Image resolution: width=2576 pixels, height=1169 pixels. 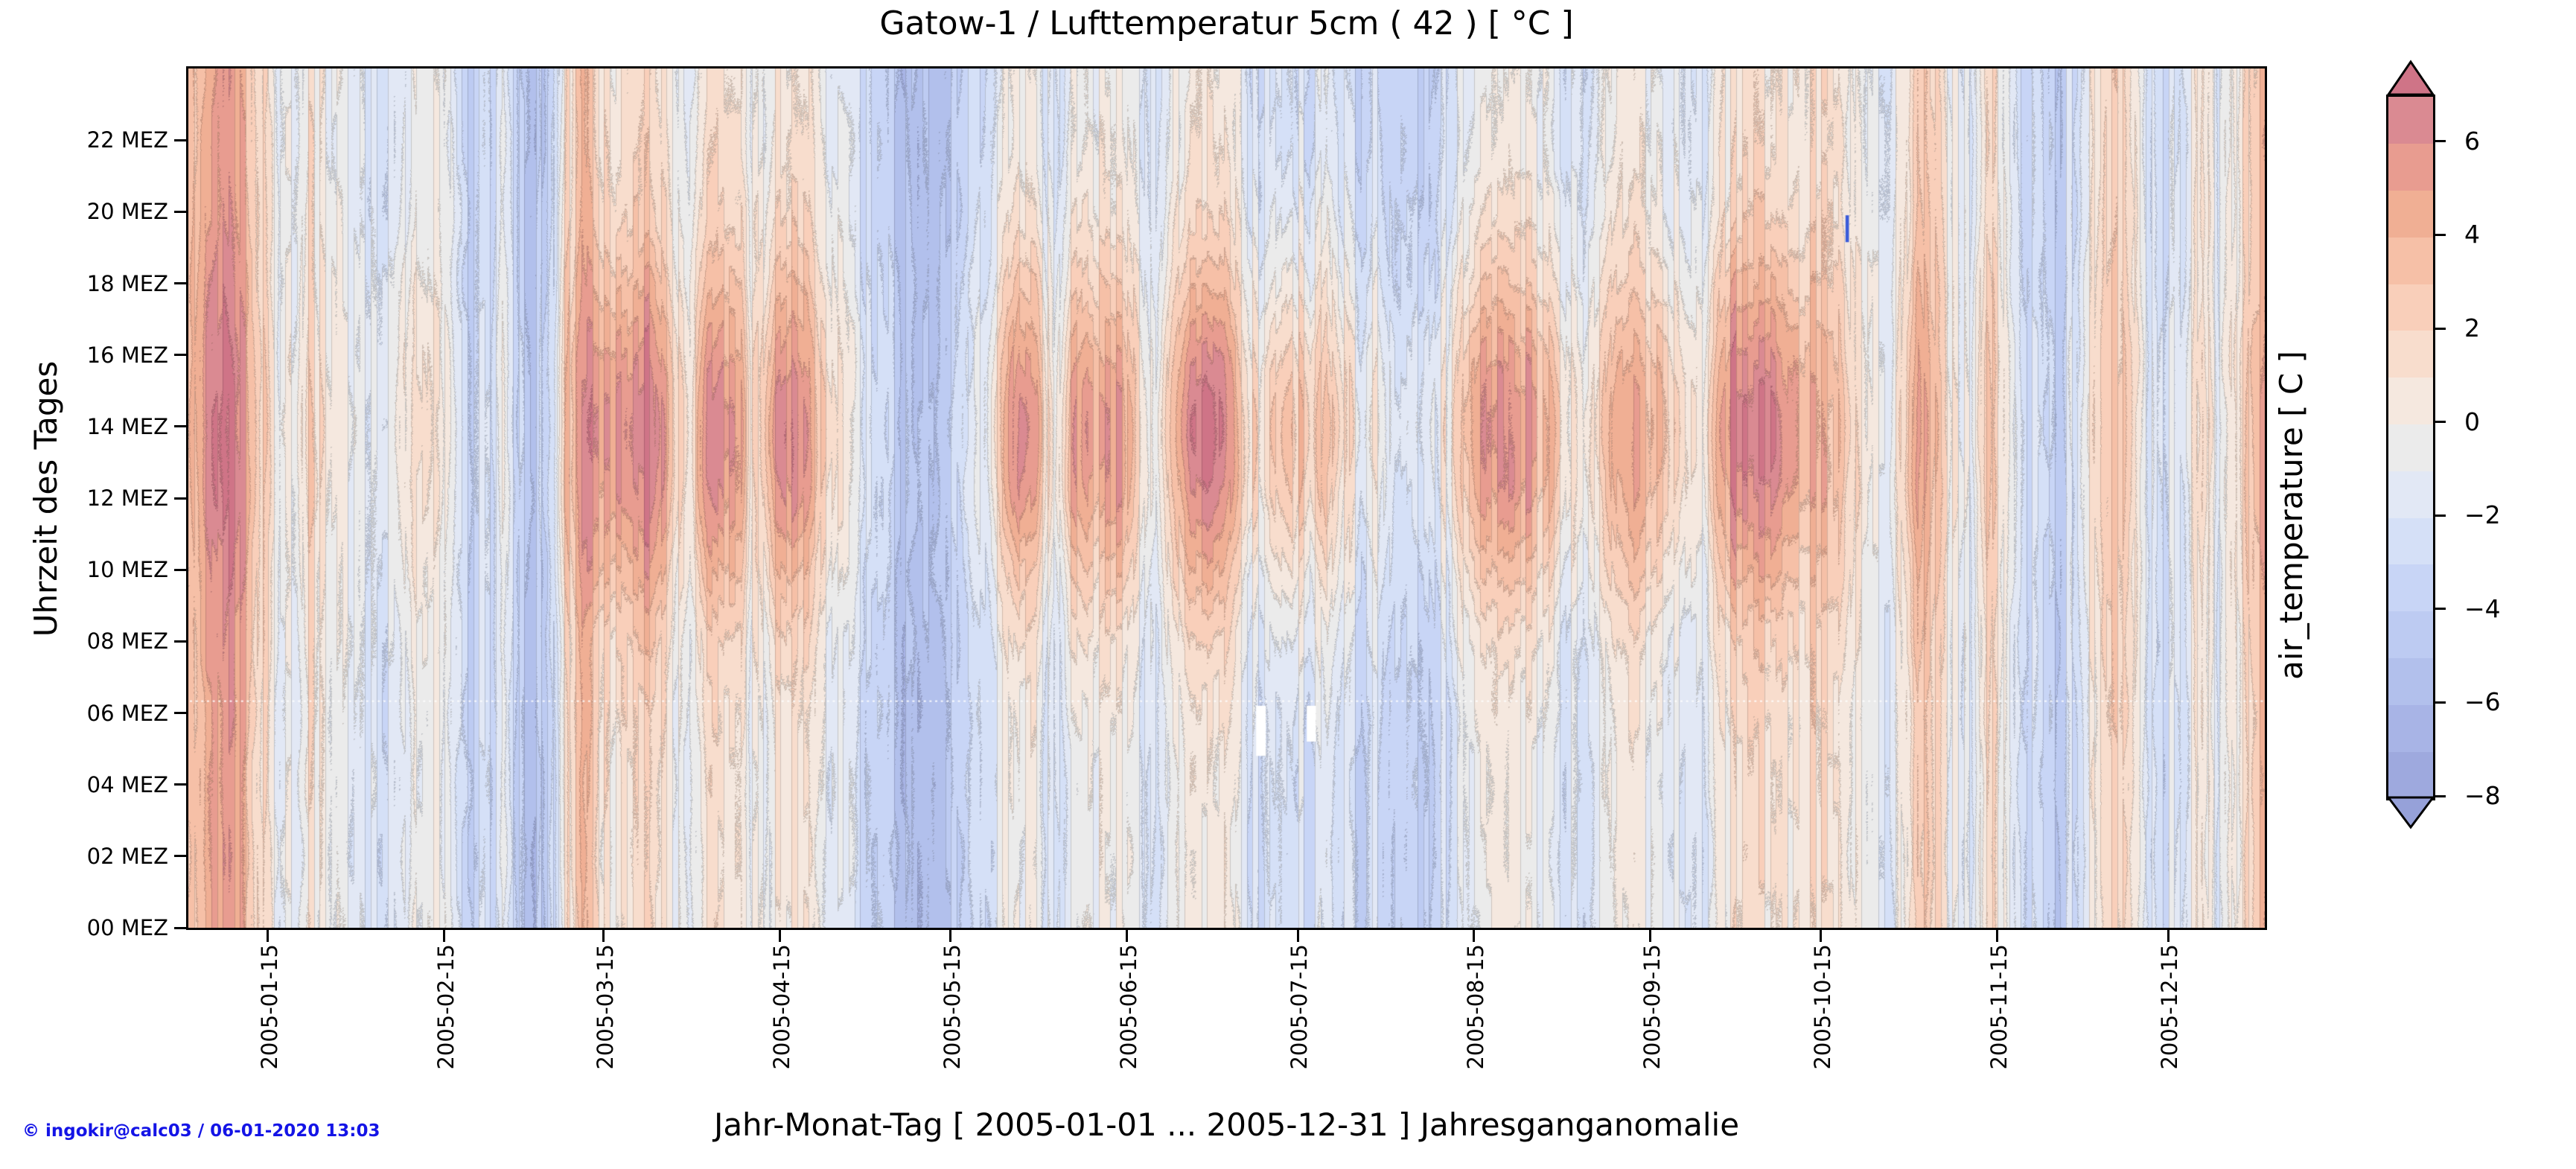 What do you see at coordinates (1999, 1007) in the screenshot?
I see `x-tick-label: 2005-11-15` at bounding box center [1999, 1007].